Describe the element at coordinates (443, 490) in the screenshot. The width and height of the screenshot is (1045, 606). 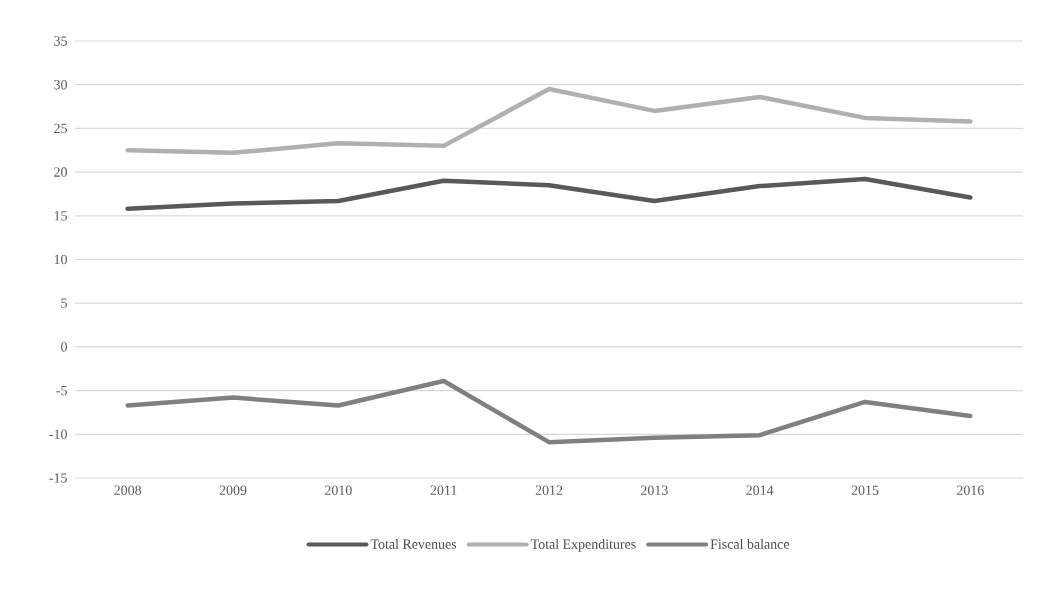
I see `x-tick-label: 2011` at that location.